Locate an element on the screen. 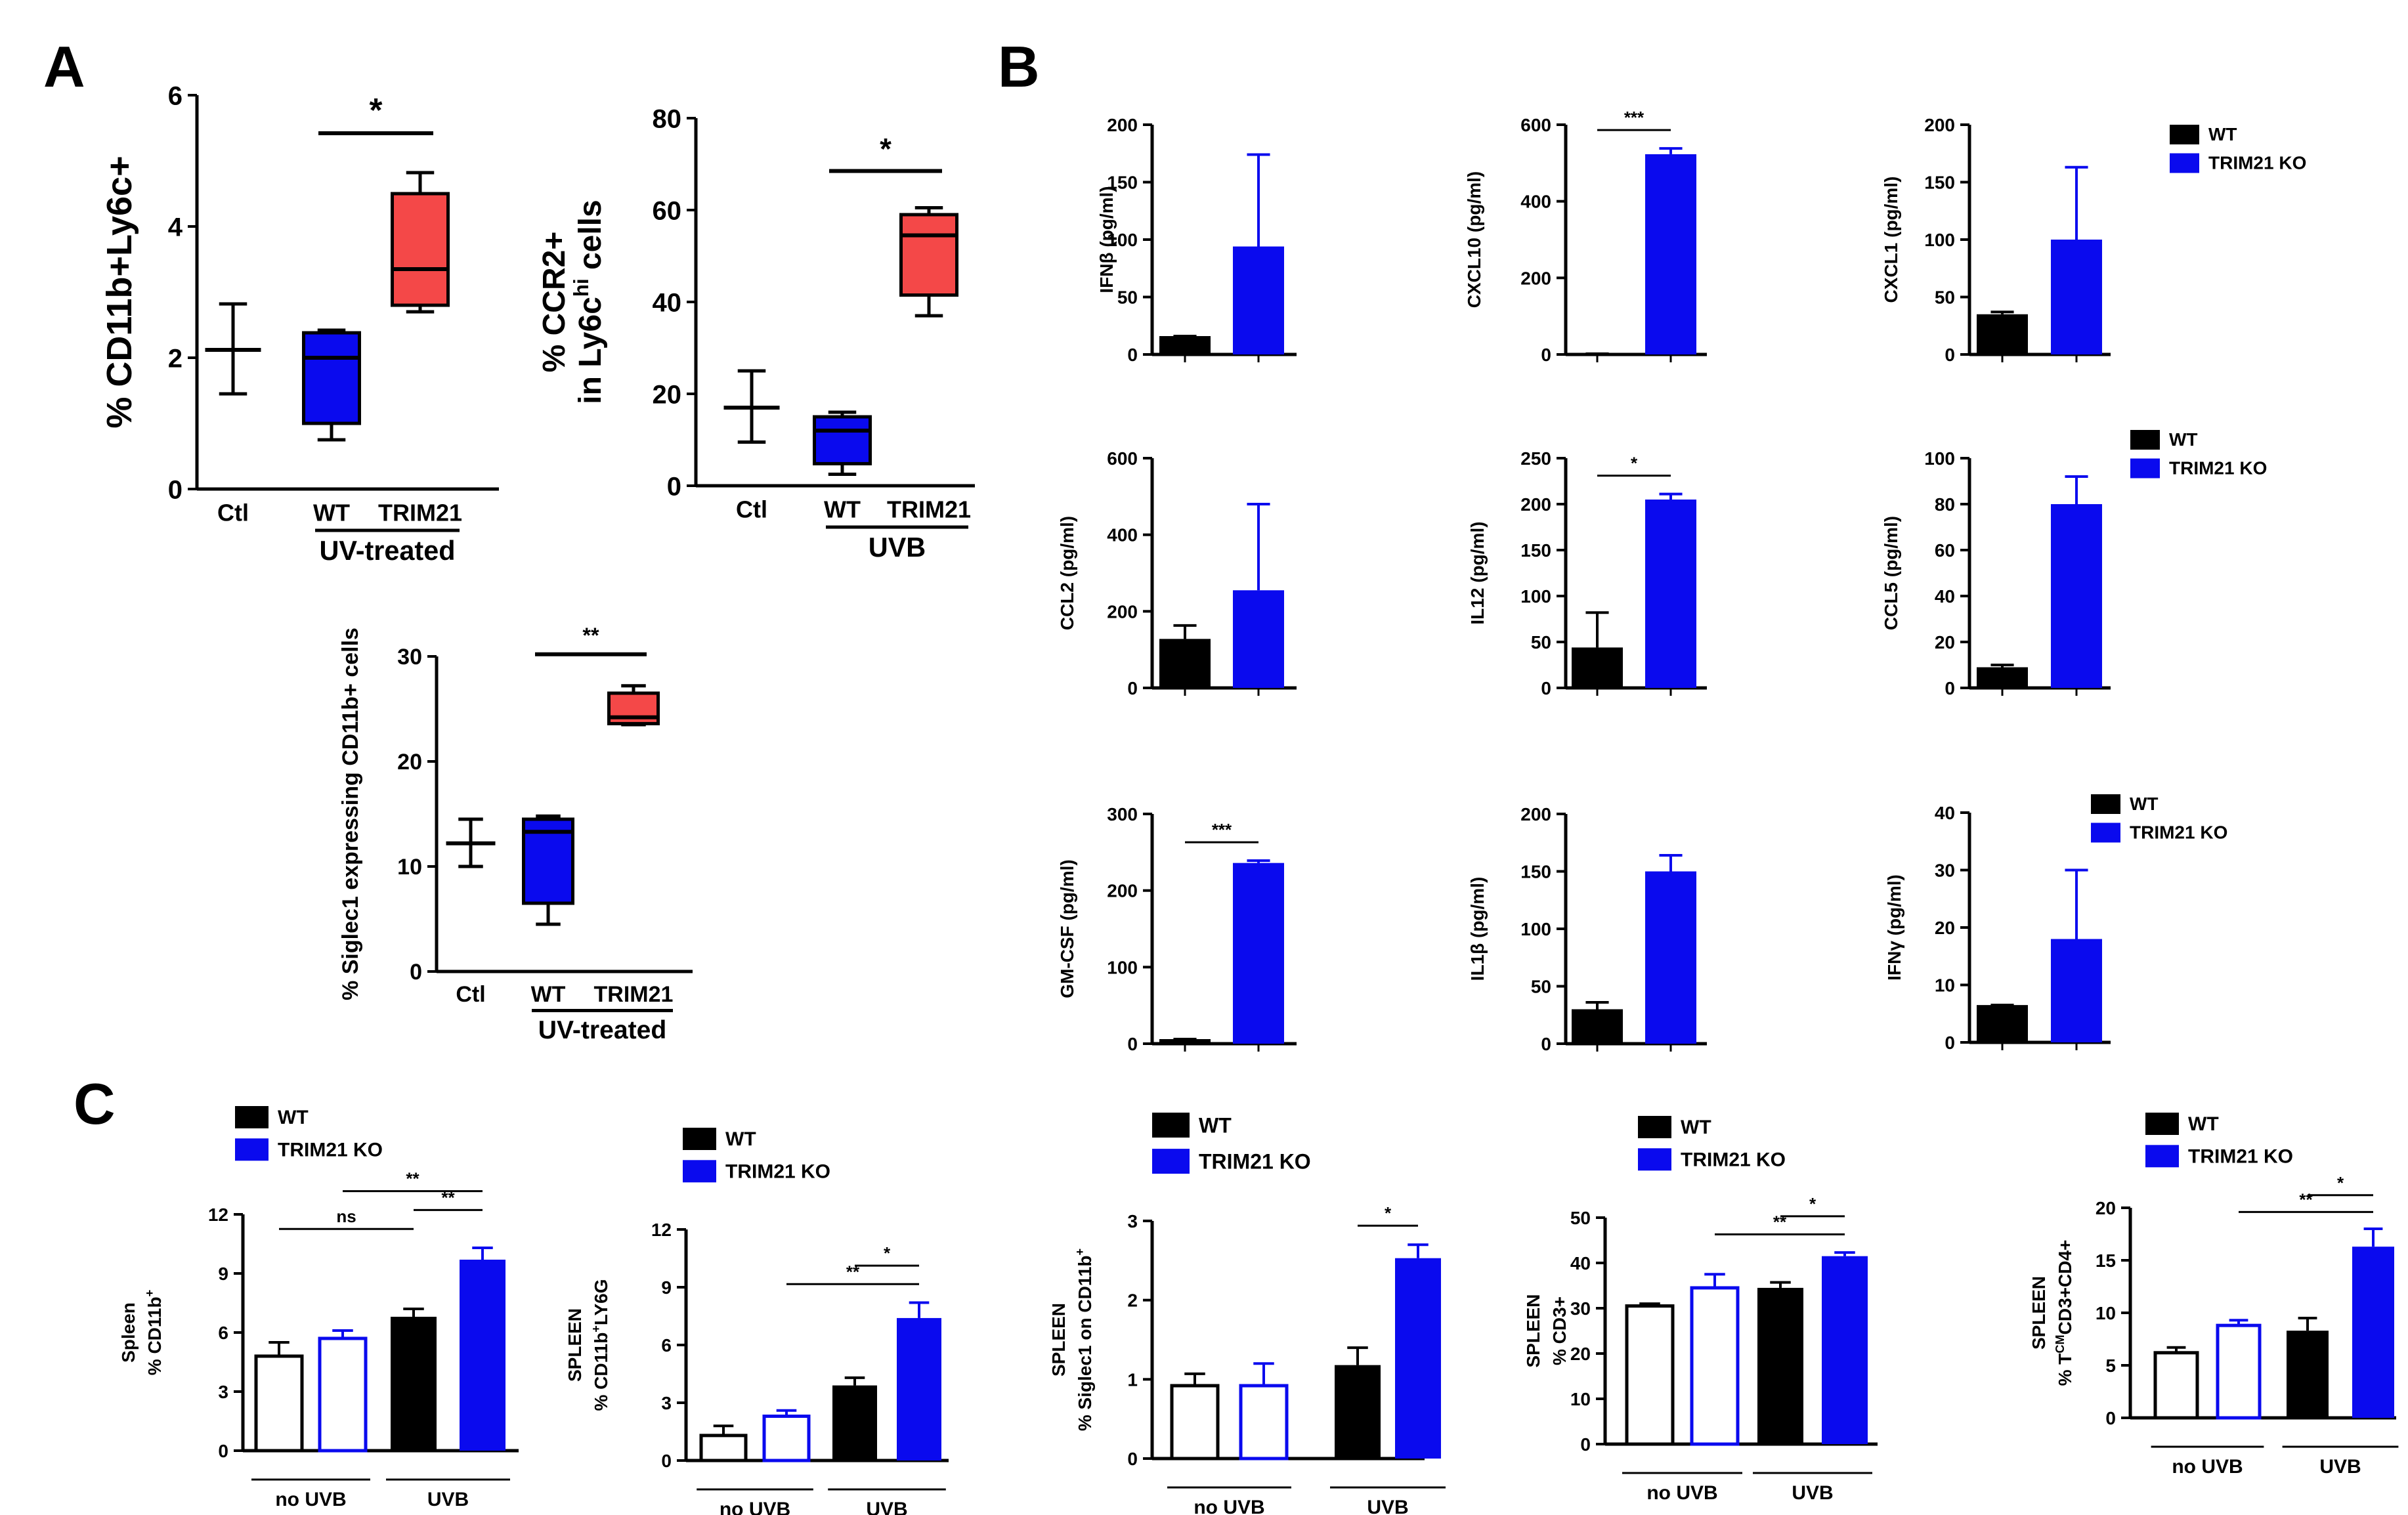  chart-c5-y-tick-label: 10 is located at coordinates (2106, 1313).